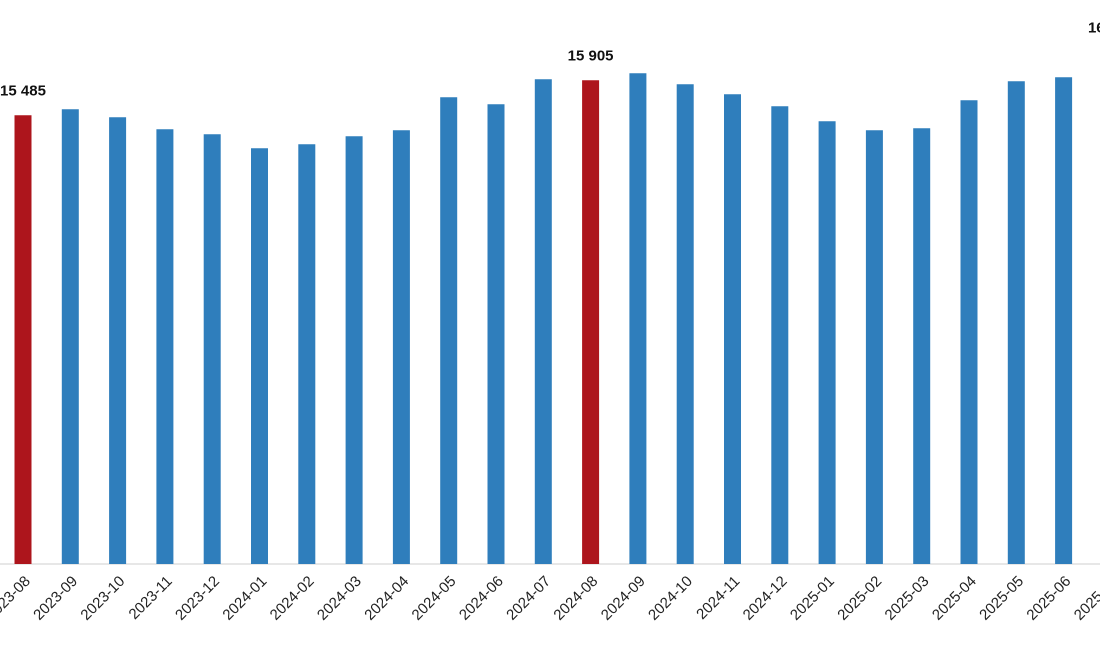 The height and width of the screenshot is (650, 1100). Describe the element at coordinates (1001, 598) in the screenshot. I see `x-tick-label: 2025-05` at that location.